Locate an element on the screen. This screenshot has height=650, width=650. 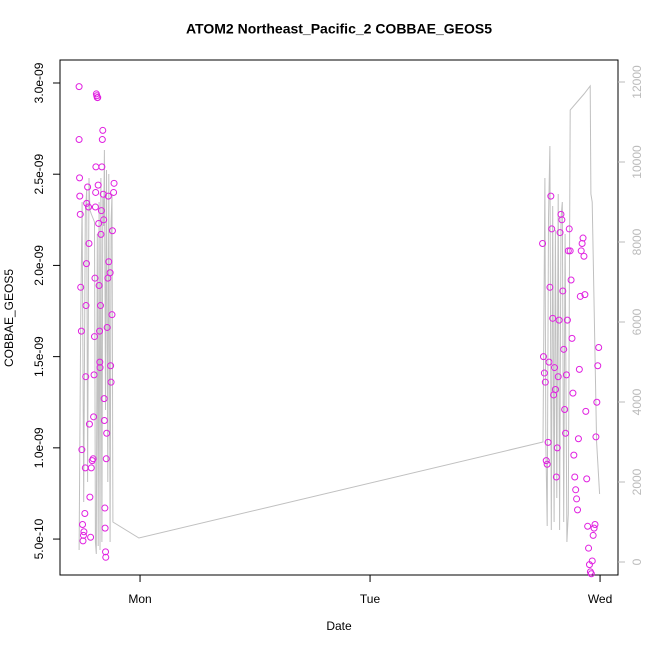
x-tick-label: Tue is located at coordinates (370, 599).